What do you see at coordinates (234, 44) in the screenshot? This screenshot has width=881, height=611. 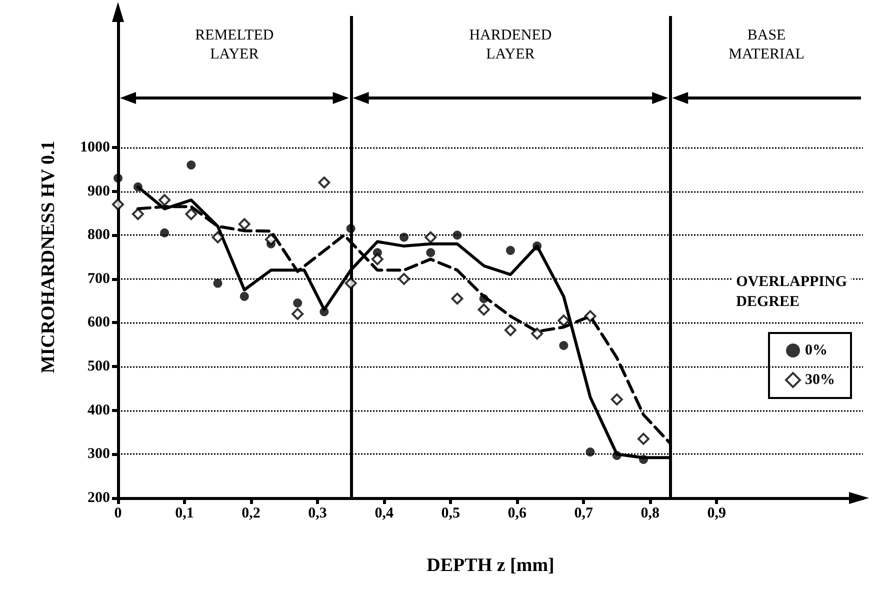 I see `annotation: REMELTED LAYER` at bounding box center [234, 44].